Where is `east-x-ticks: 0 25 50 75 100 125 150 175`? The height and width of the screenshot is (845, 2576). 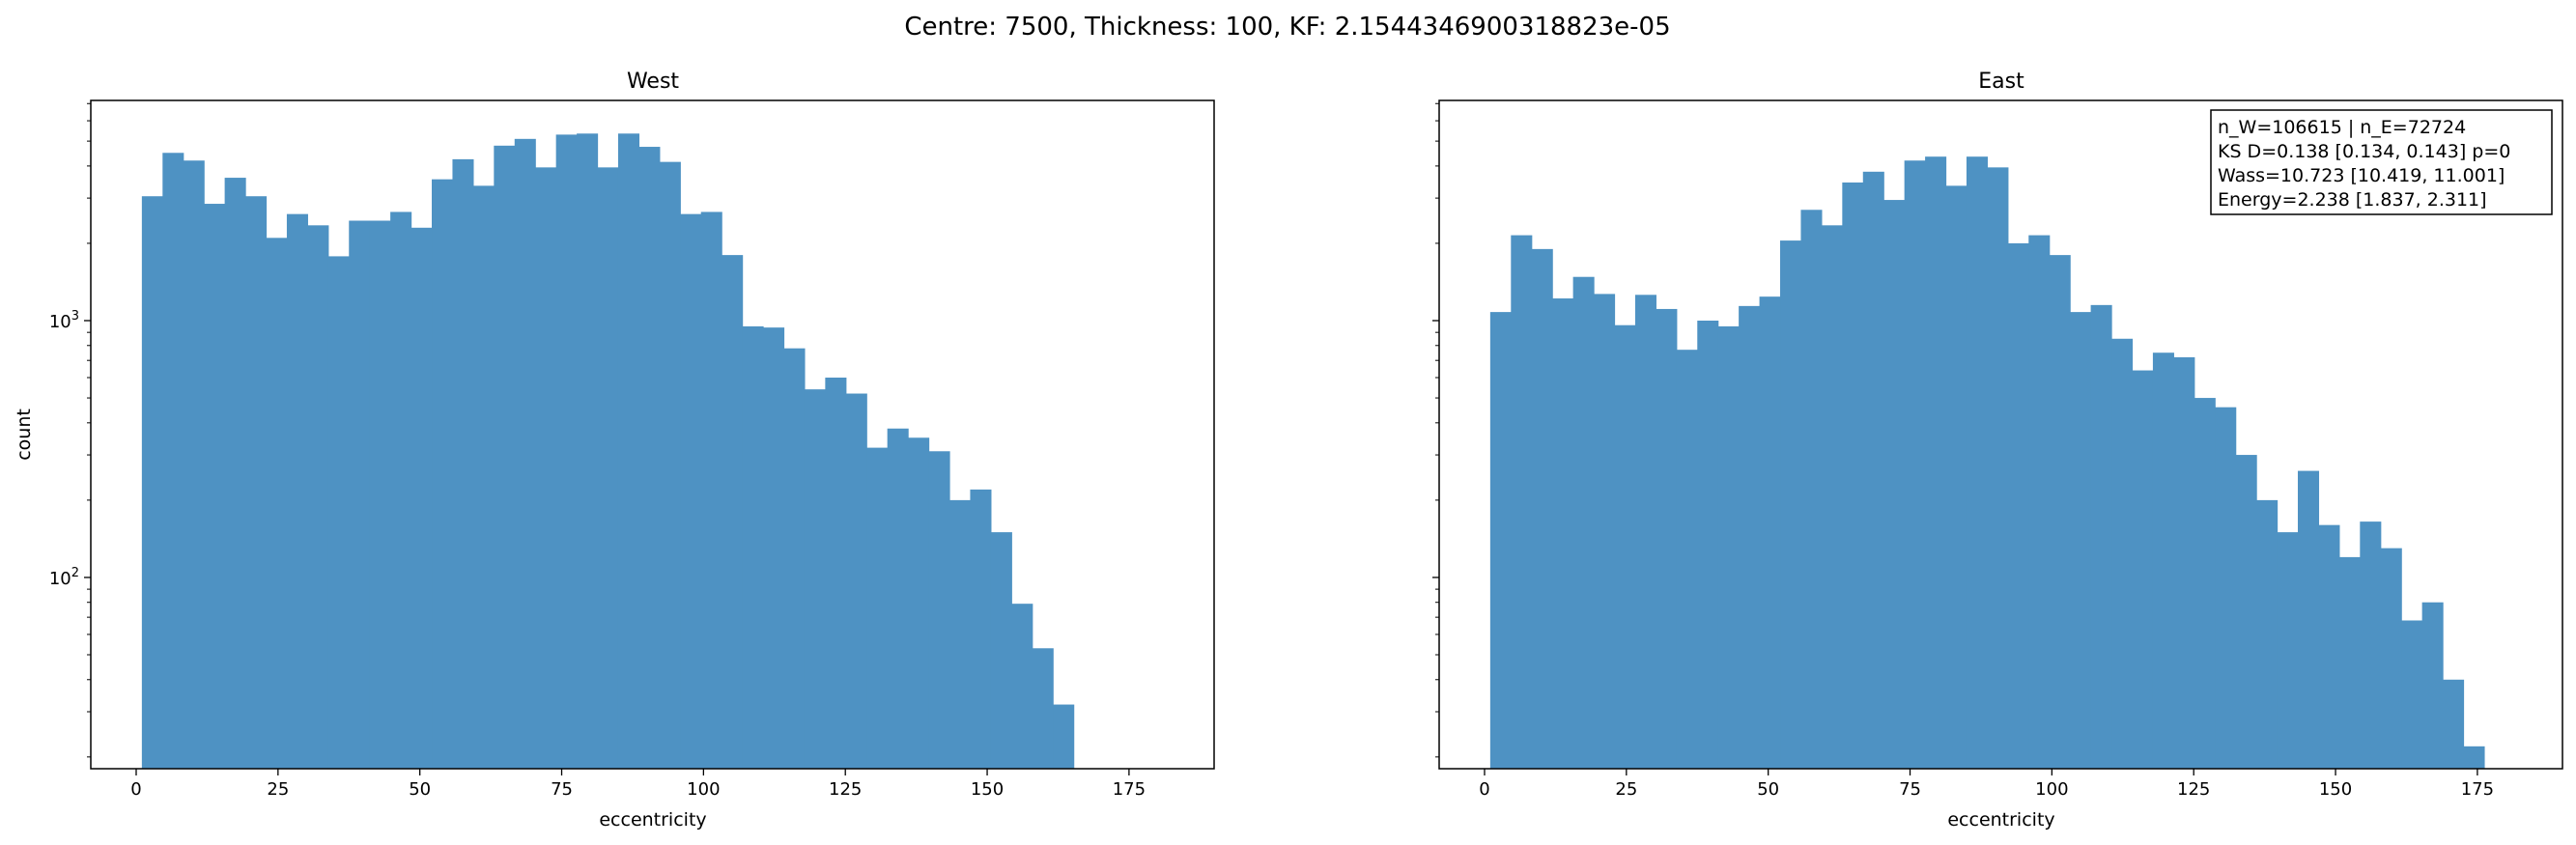
east-x-ticks: 0 25 50 75 100 125 150 175 is located at coordinates (1986, 784).